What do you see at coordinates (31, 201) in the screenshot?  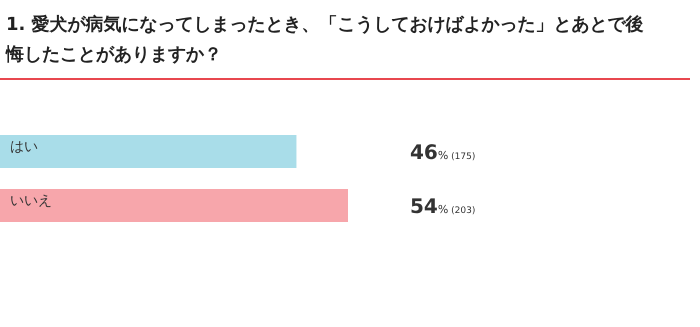 I see `y-tick-label: いいえ` at bounding box center [31, 201].